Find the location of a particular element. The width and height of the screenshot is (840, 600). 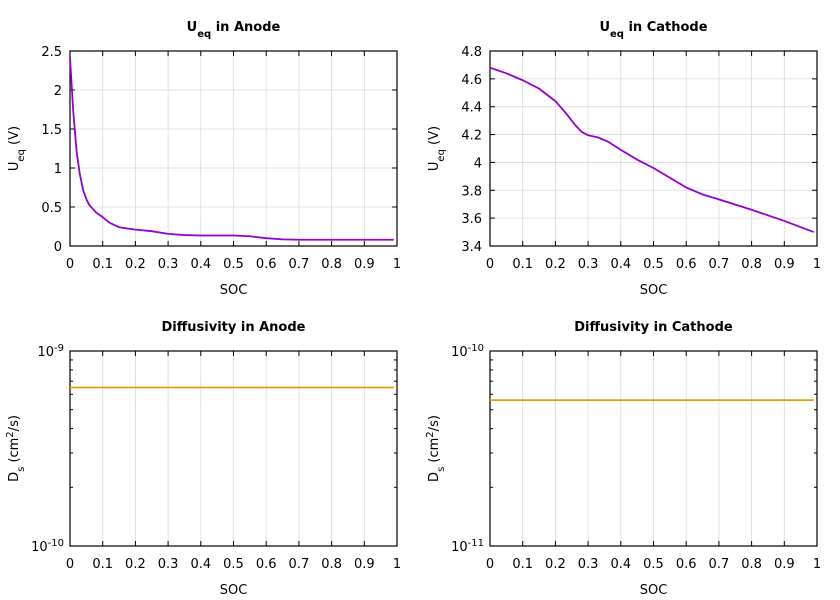

y-tick-label: 2 is located at coordinates (58, 91).